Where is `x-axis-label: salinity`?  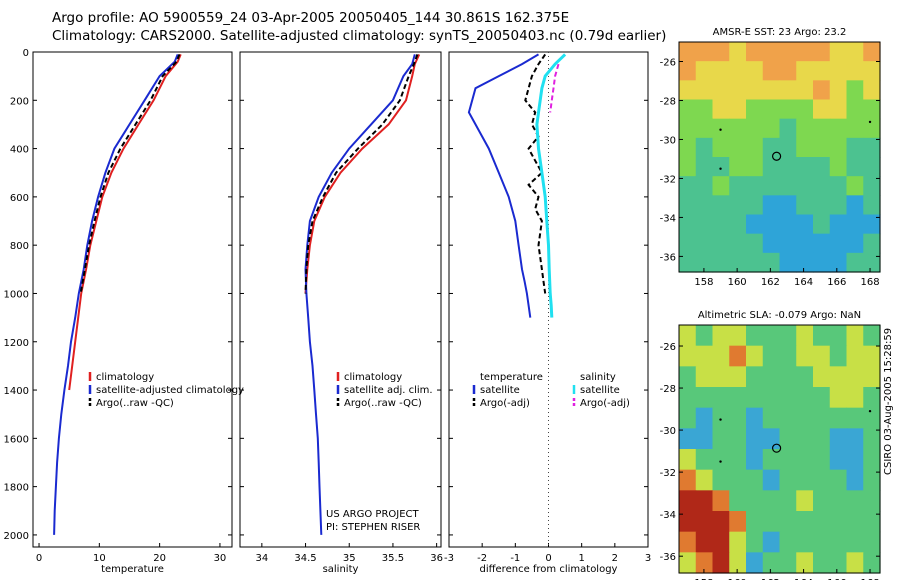 x-axis-label: salinity is located at coordinates (341, 569).